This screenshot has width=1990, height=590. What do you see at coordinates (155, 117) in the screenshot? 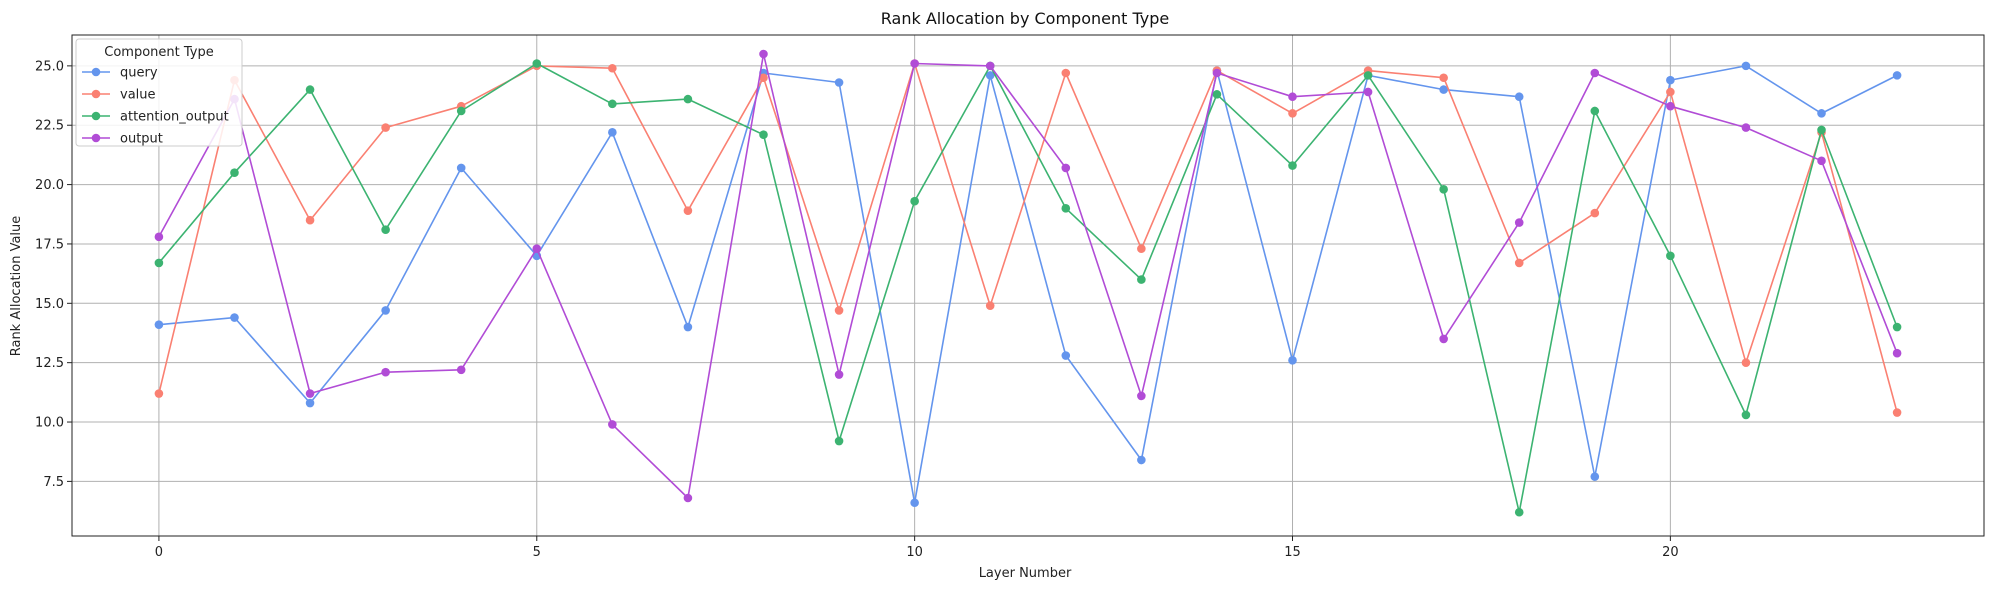
I see `legend-item: attention_output` at bounding box center [155, 117].